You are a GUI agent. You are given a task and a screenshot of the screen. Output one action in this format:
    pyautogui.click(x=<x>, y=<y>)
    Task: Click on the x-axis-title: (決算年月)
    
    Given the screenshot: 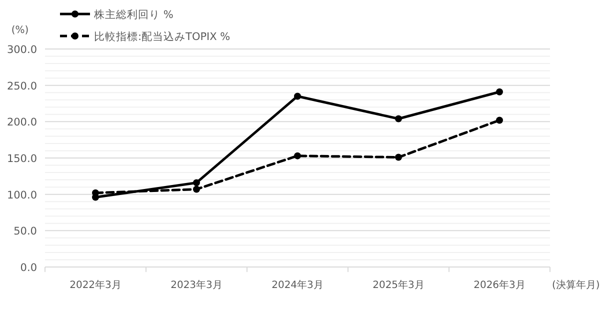 What is the action you would take?
    pyautogui.click(x=576, y=285)
    